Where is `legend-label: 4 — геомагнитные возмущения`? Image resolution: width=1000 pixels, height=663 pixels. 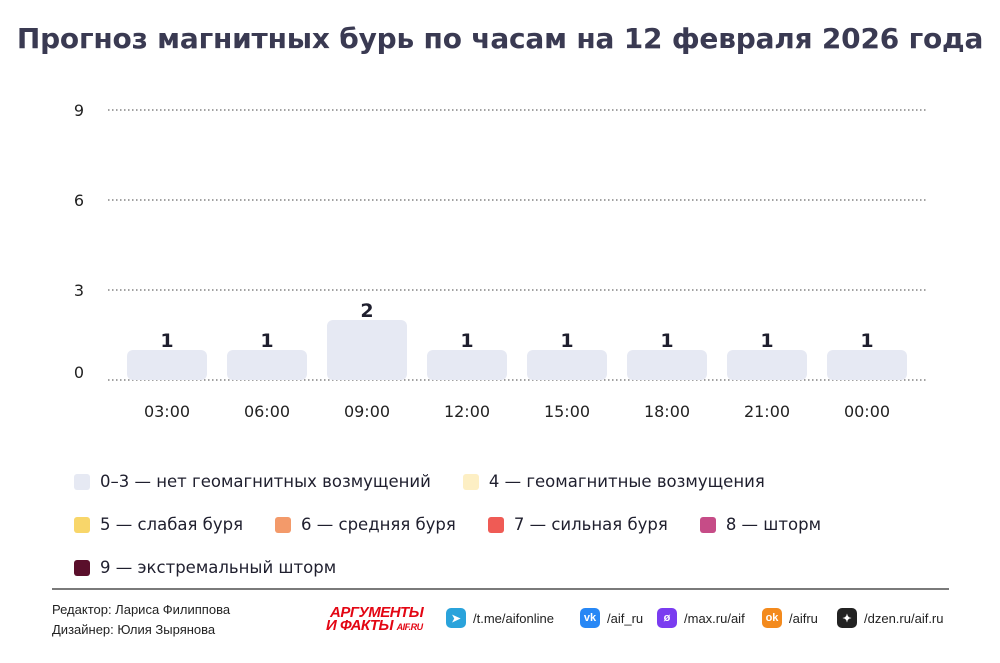
legend-label: 4 — геомагнитные возмущения is located at coordinates (626, 481).